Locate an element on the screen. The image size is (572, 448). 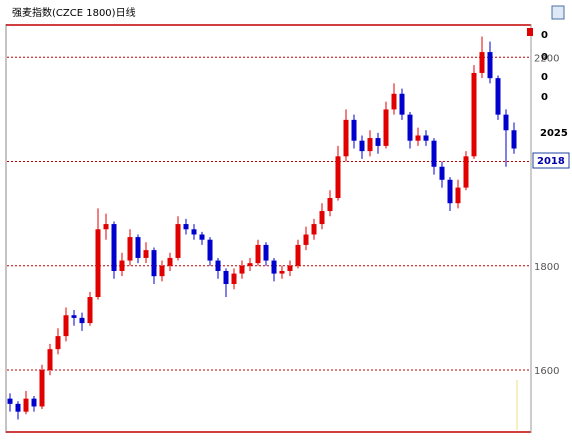
chart-title: 强麦指数(CZCE 1800)日线 is located at coordinates (74, 12).